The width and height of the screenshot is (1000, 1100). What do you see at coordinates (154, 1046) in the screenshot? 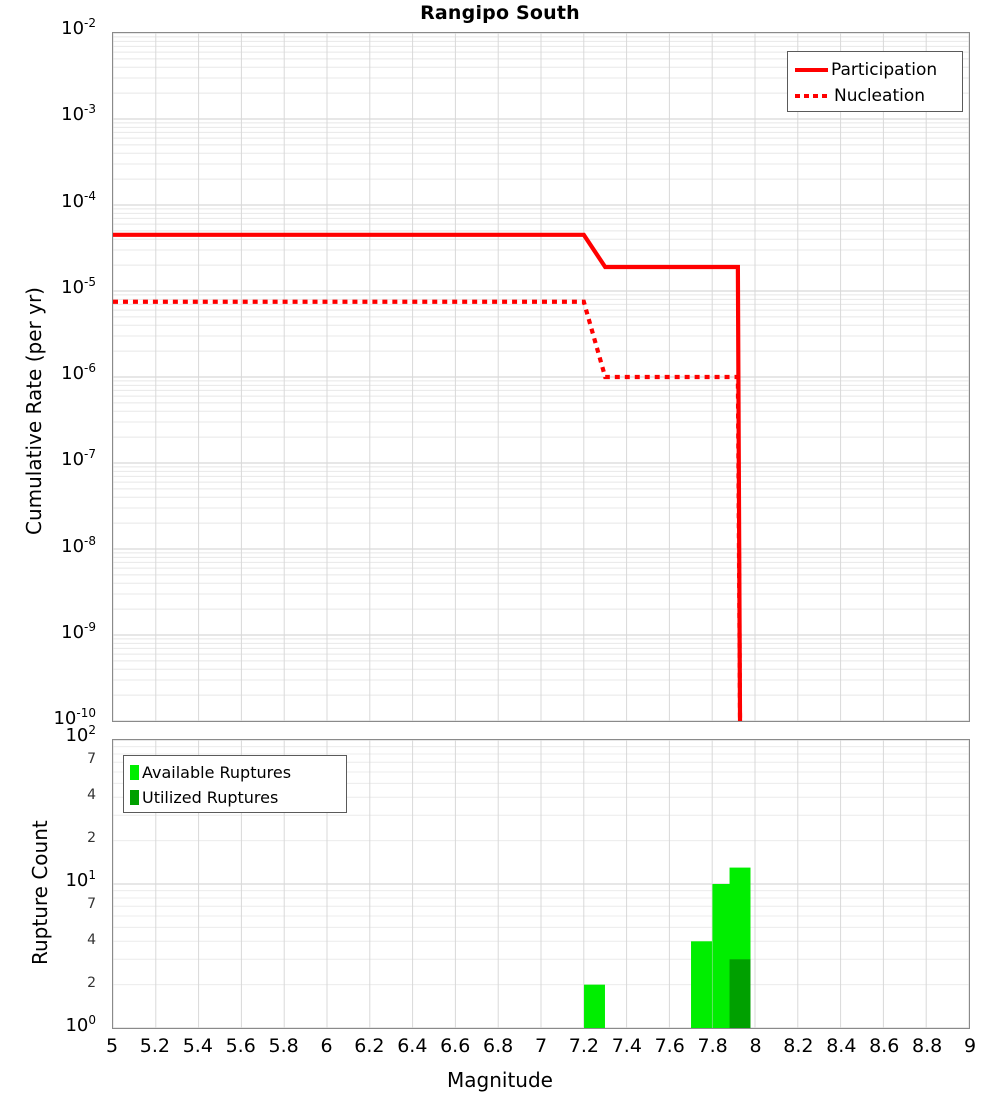
I see `x-tick-label: 5.2` at bounding box center [154, 1046].